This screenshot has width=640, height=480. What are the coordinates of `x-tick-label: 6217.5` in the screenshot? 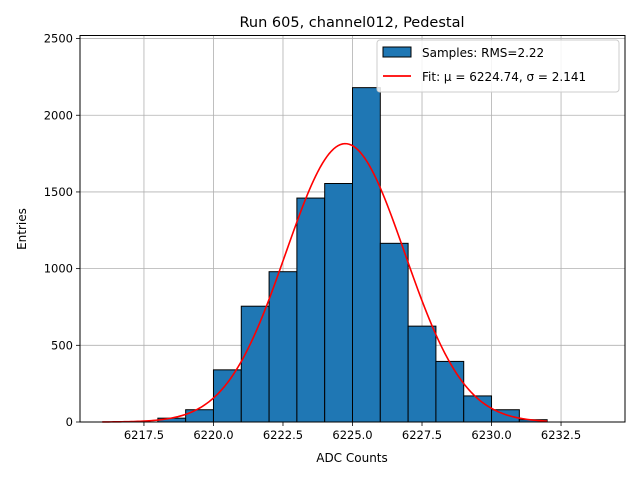 It's located at (144, 435).